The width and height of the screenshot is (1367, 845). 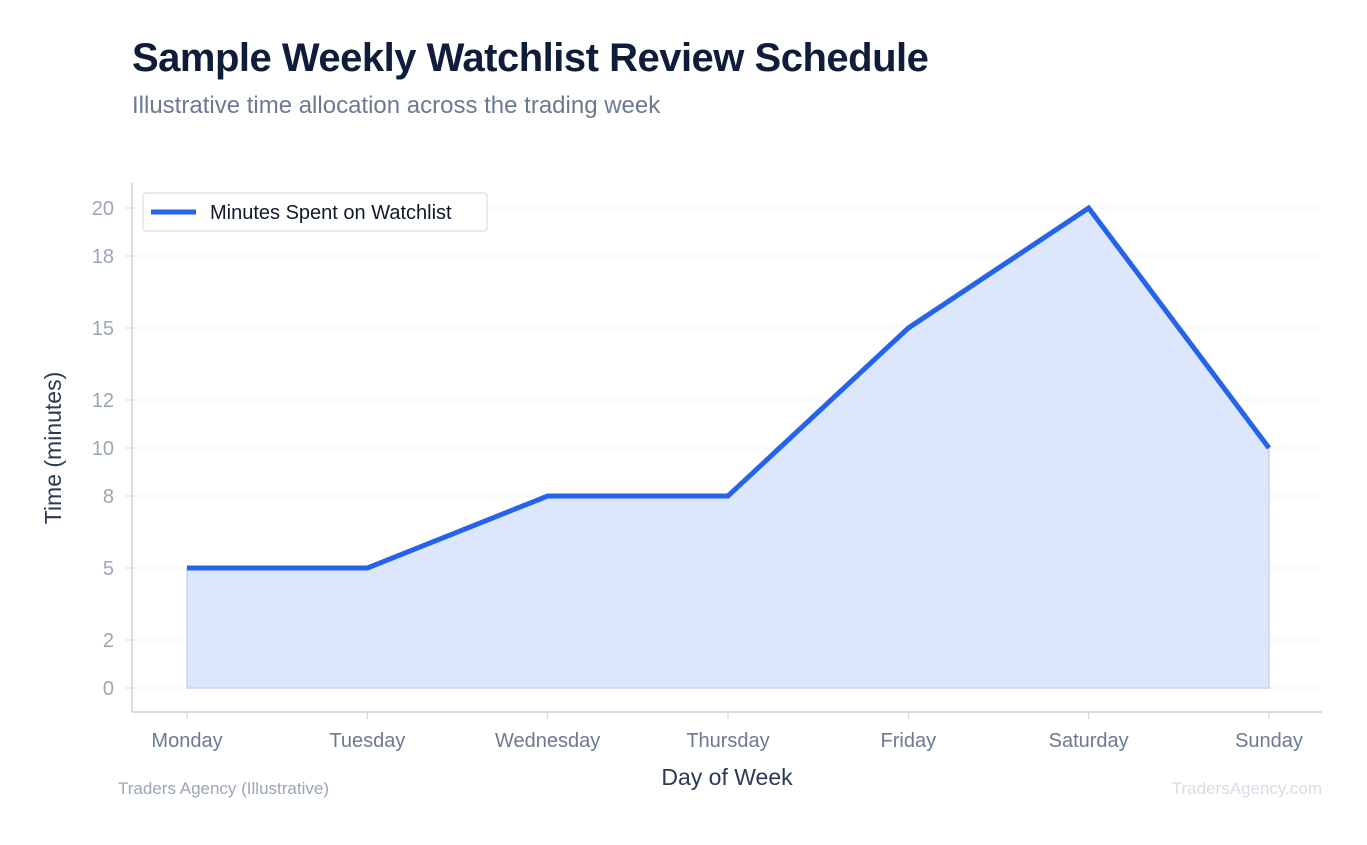 I want to click on x-tick-label: Monday, so click(x=186, y=741).